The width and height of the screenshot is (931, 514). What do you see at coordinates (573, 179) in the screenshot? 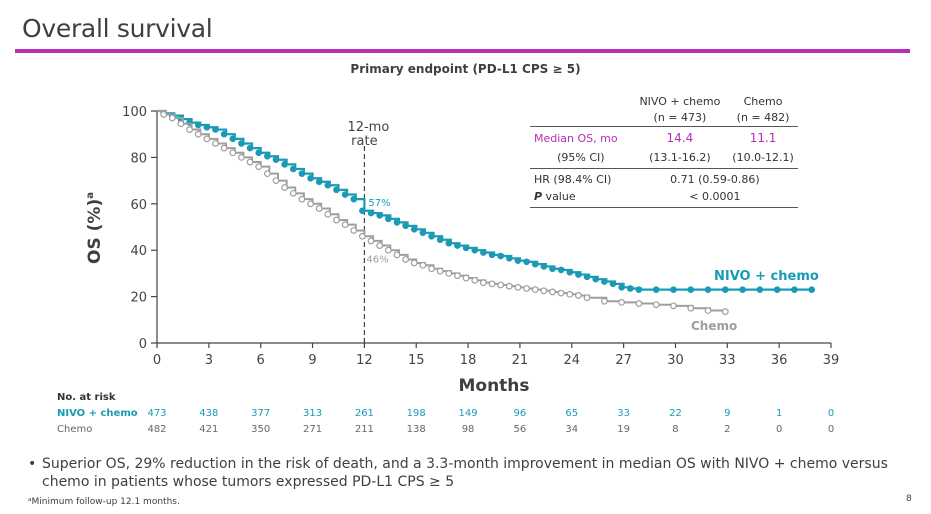
I see `hr-label: HR (98.4% CI)` at bounding box center [573, 179].